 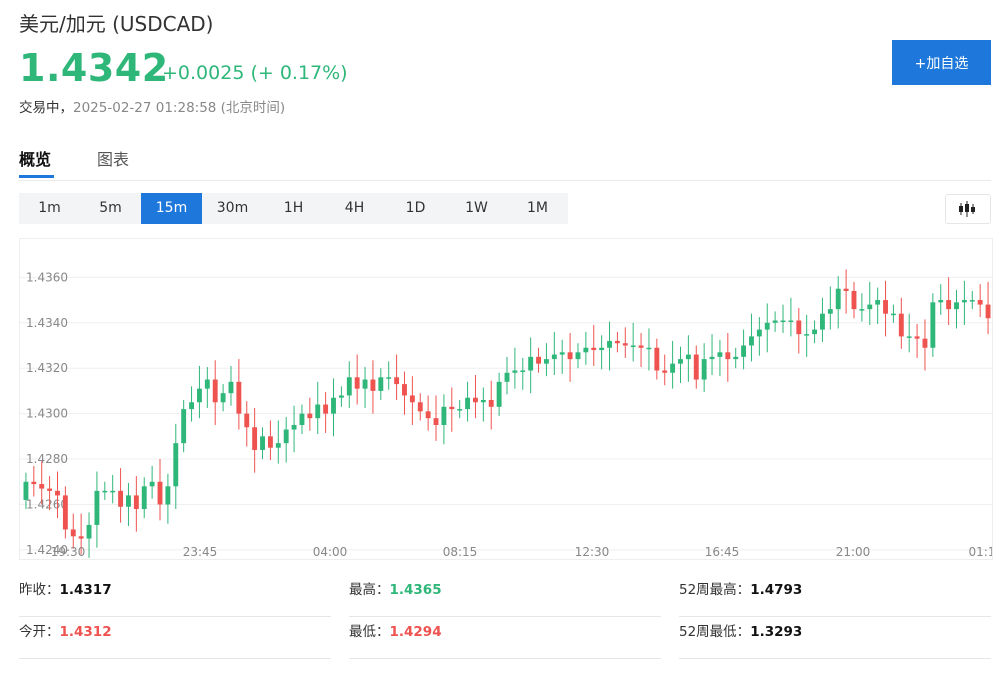 What do you see at coordinates (715, 632) in the screenshot?
I see `stat-label: 52周最低：` at bounding box center [715, 632].